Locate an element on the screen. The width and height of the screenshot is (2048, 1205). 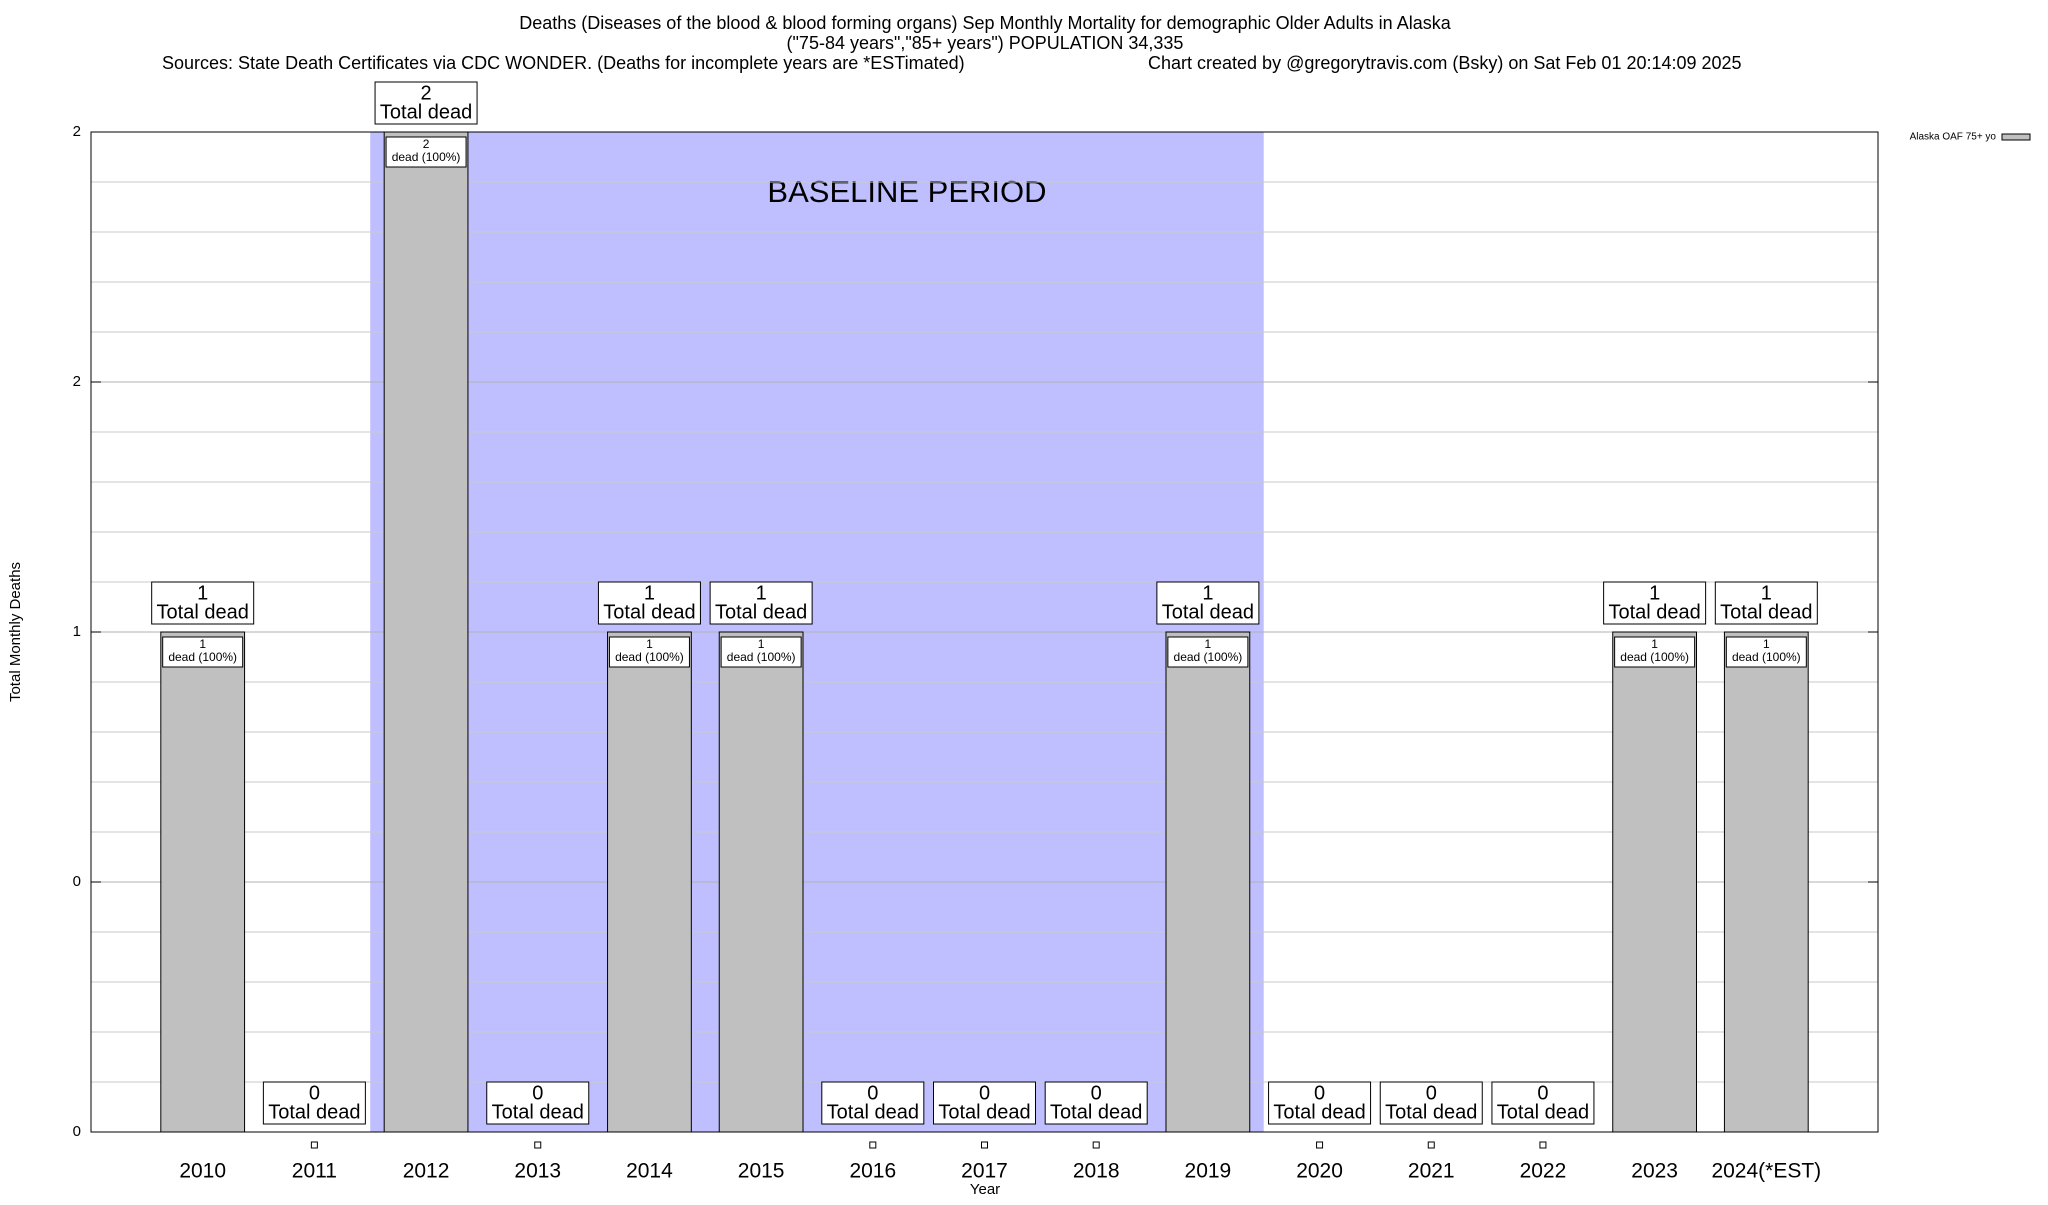
x-tick-label: 2016 is located at coordinates (872, 1171).